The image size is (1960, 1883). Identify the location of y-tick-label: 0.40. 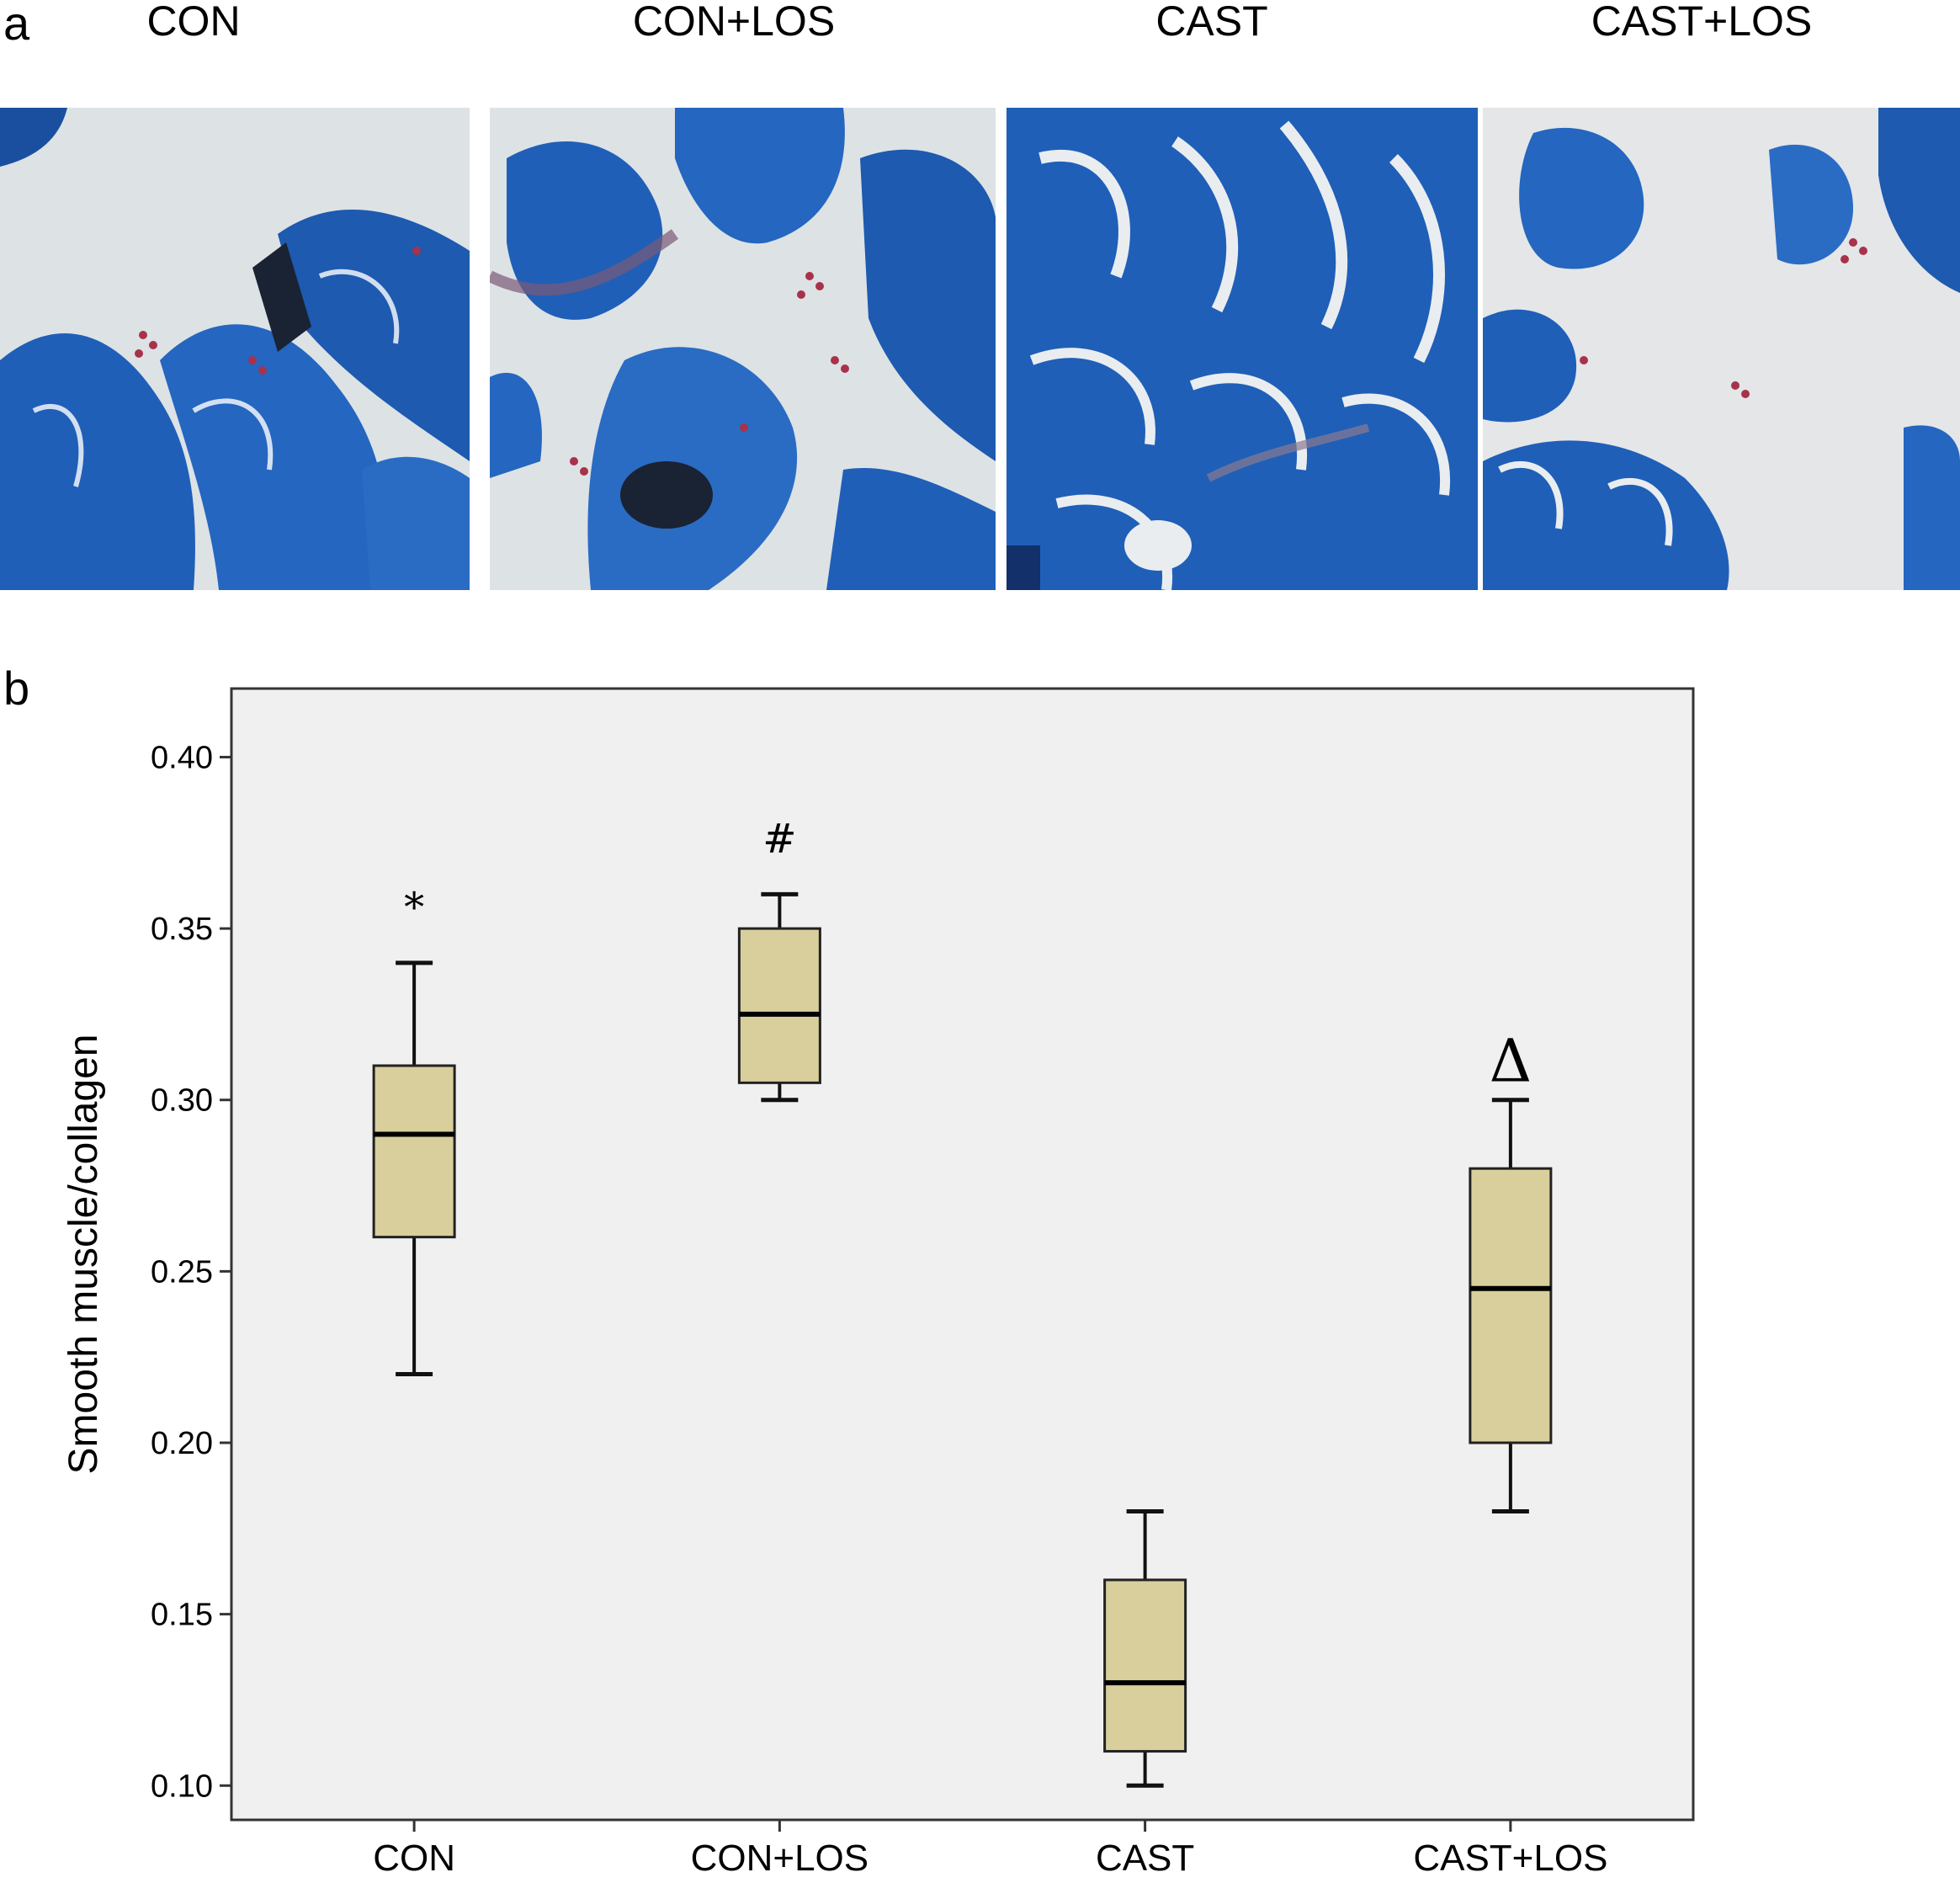
(182, 757).